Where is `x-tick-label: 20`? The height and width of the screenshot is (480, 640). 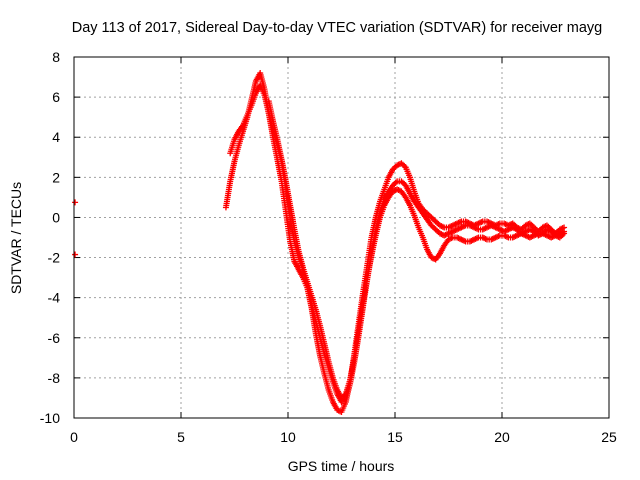 x-tick-label: 20 is located at coordinates (502, 437).